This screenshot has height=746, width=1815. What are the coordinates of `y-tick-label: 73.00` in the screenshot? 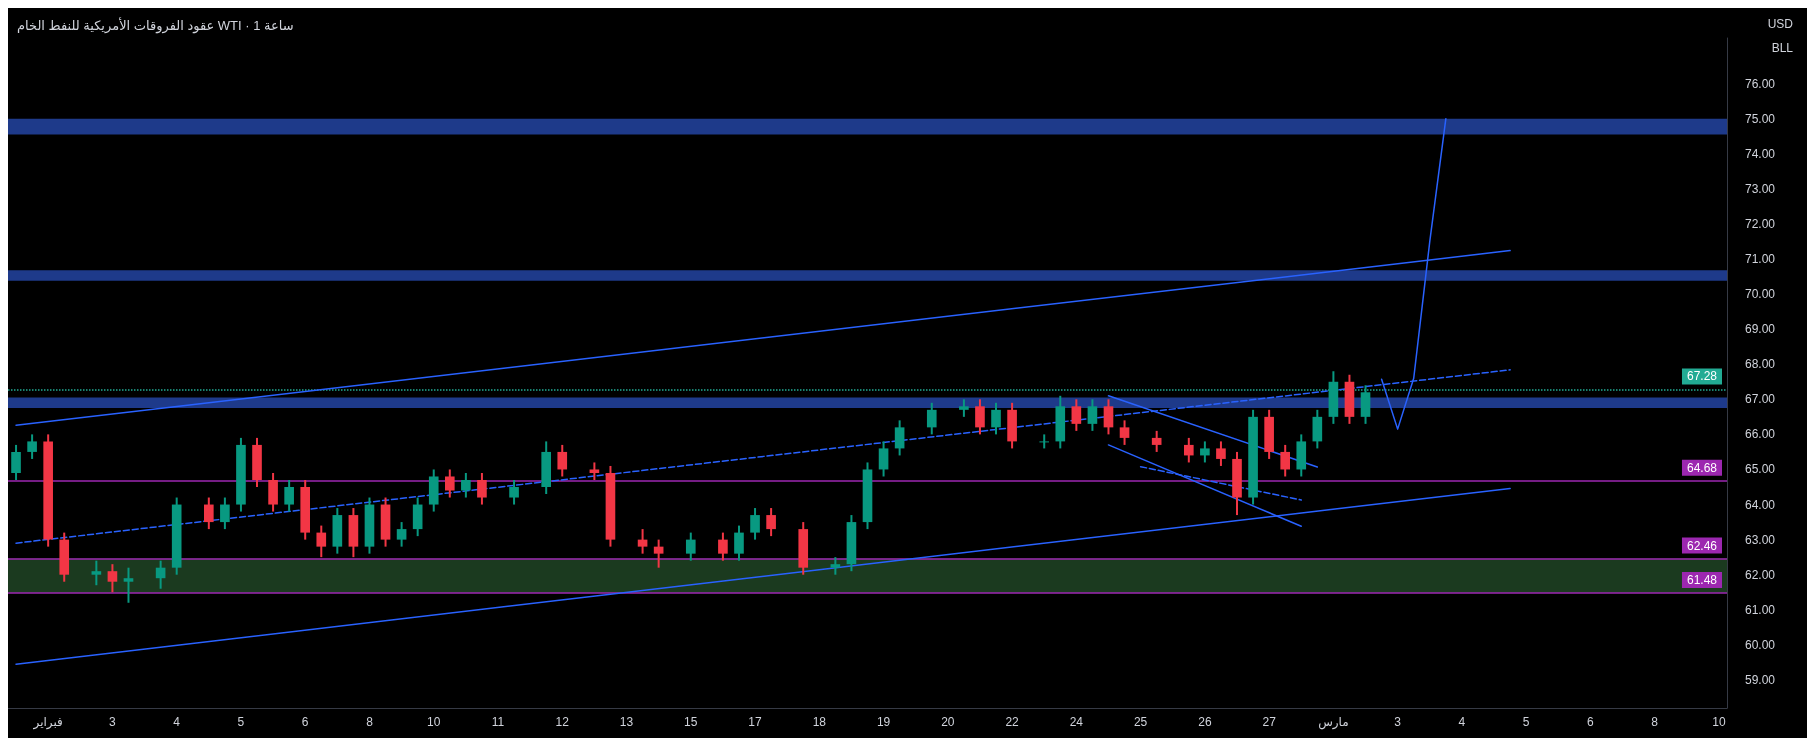 It's located at (1760, 188).